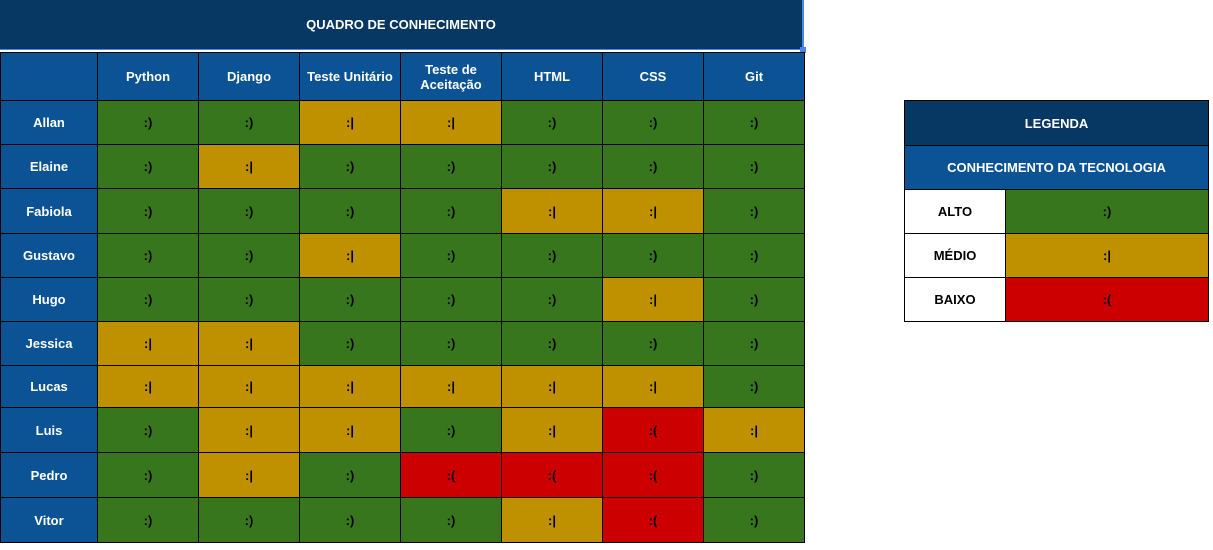 The image size is (1213, 550). Describe the element at coordinates (49, 122) in the screenshot. I see `person-name-cell: Allan` at that location.